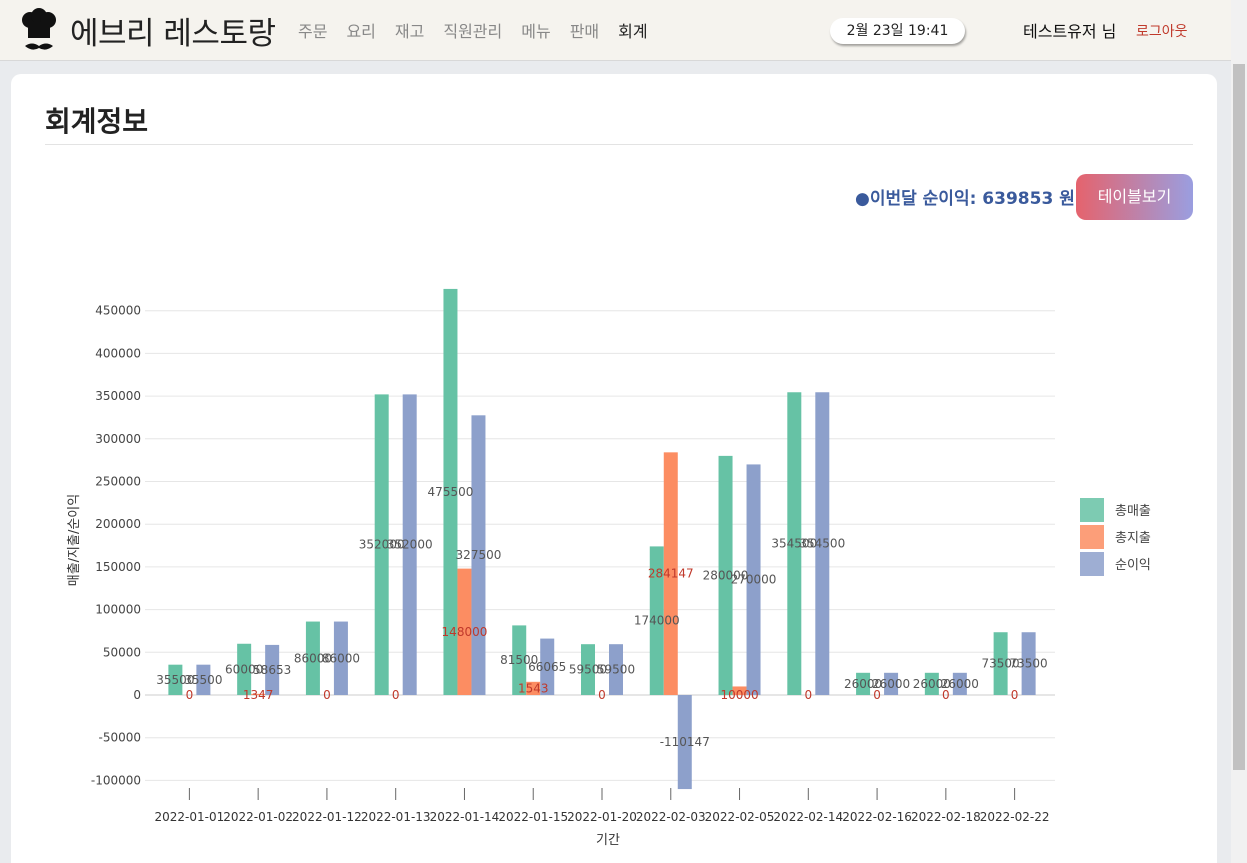 This screenshot has height=863, width=1247. Describe the element at coordinates (74, 540) in the screenshot. I see `y-axis-title: 매출/지출/순이익` at that location.